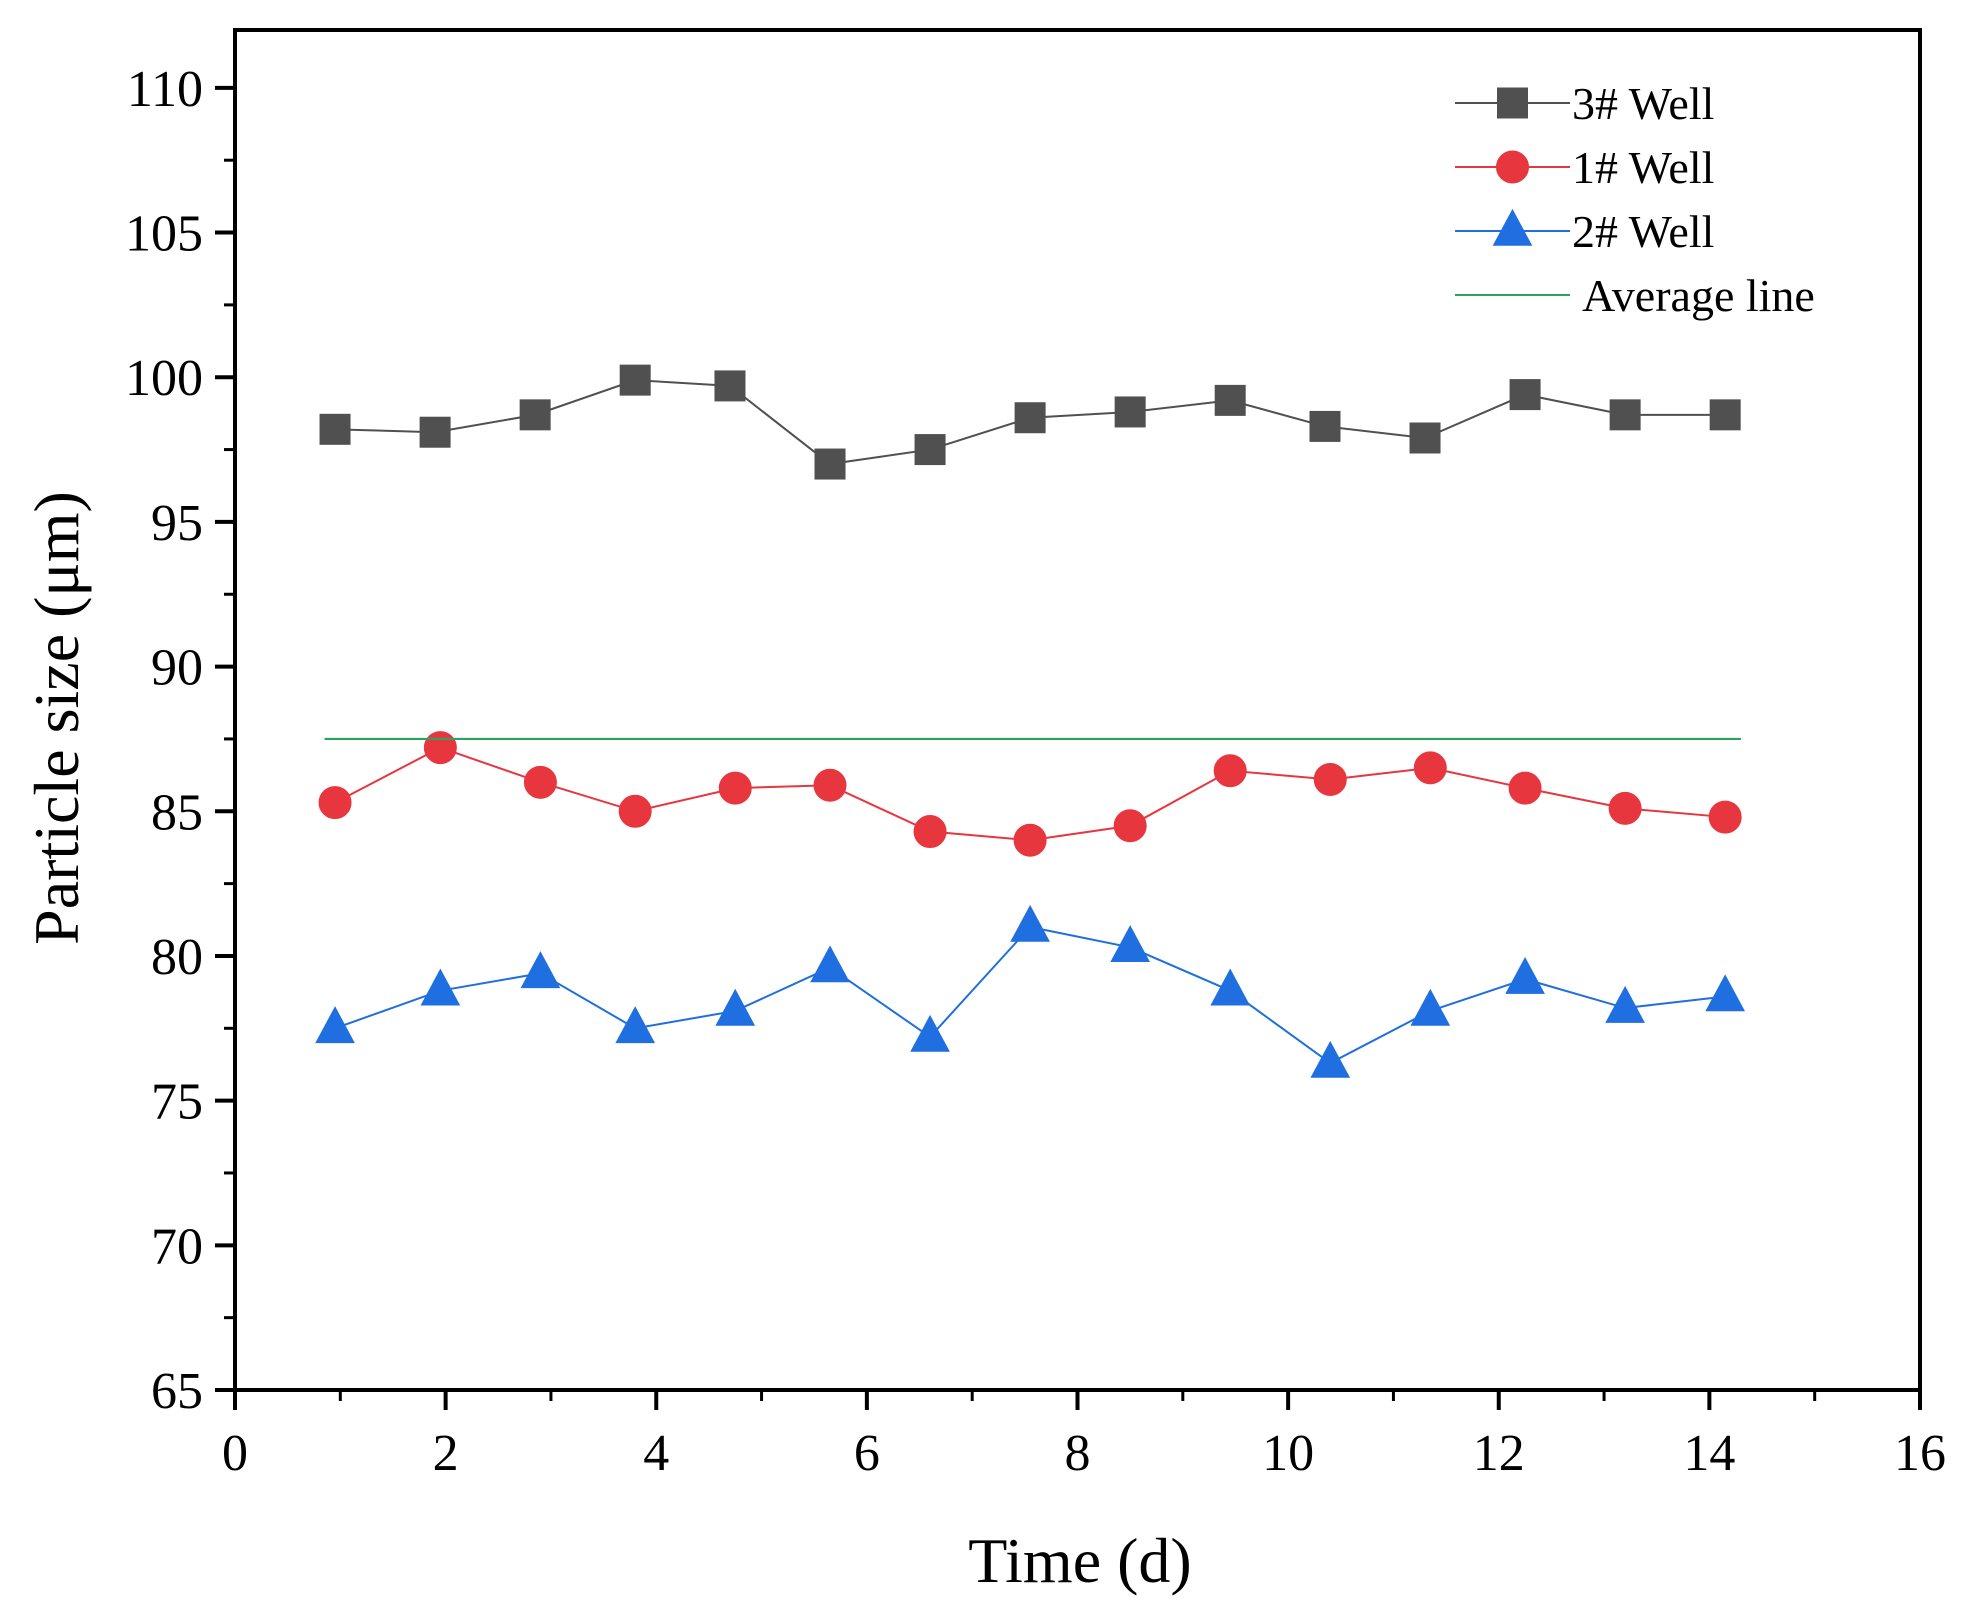 This screenshot has height=1620, width=1972. I want to click on y-axis-title: Particle size (μm), so click(56, 718).